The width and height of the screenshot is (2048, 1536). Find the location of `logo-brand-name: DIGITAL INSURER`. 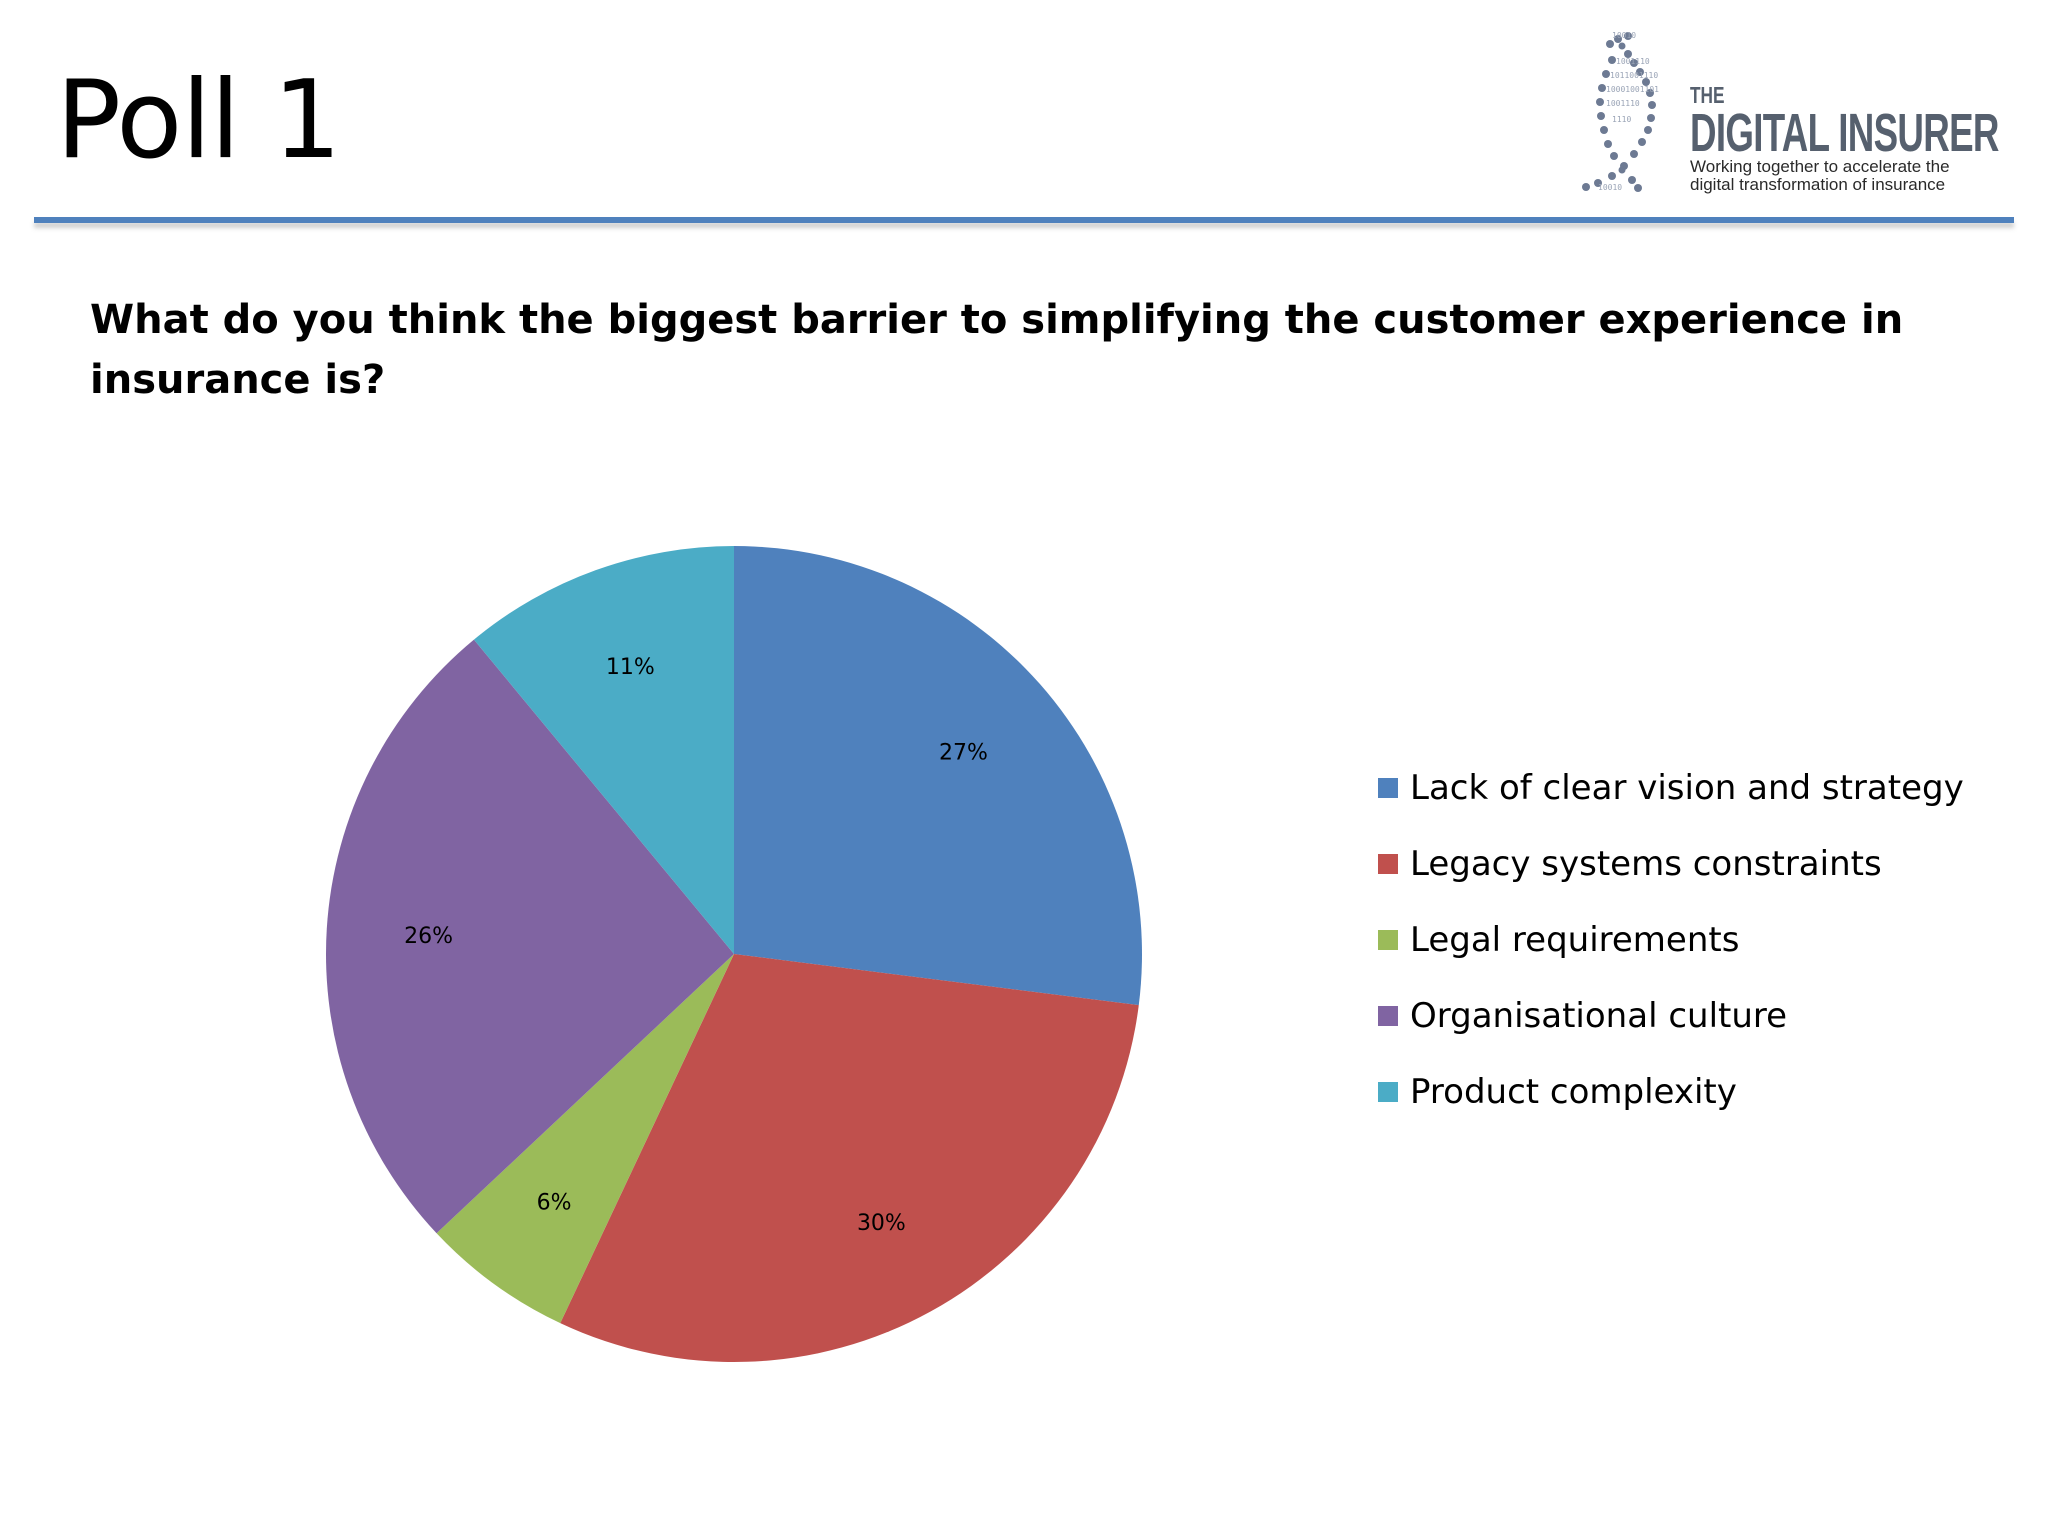

logo-brand-name: DIGITAL INSURER is located at coordinates (1844, 133).